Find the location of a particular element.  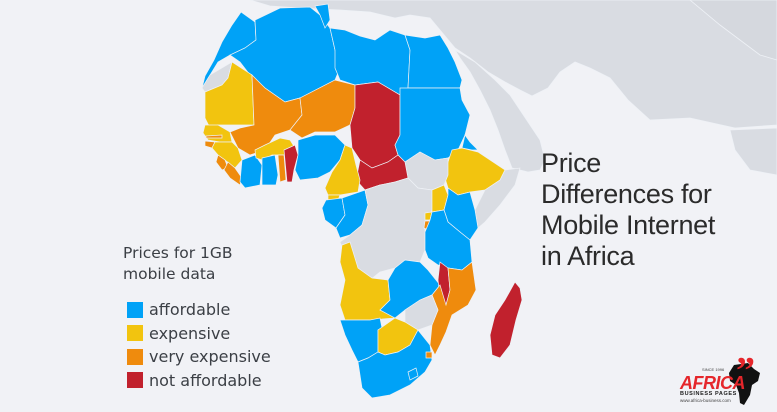

country-benin is located at coordinates (291, 163).